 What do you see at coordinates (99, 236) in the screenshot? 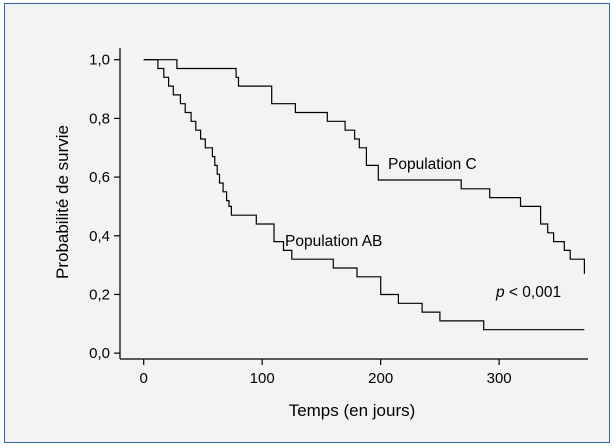
I see `y-tick-label: 0,4` at bounding box center [99, 236].